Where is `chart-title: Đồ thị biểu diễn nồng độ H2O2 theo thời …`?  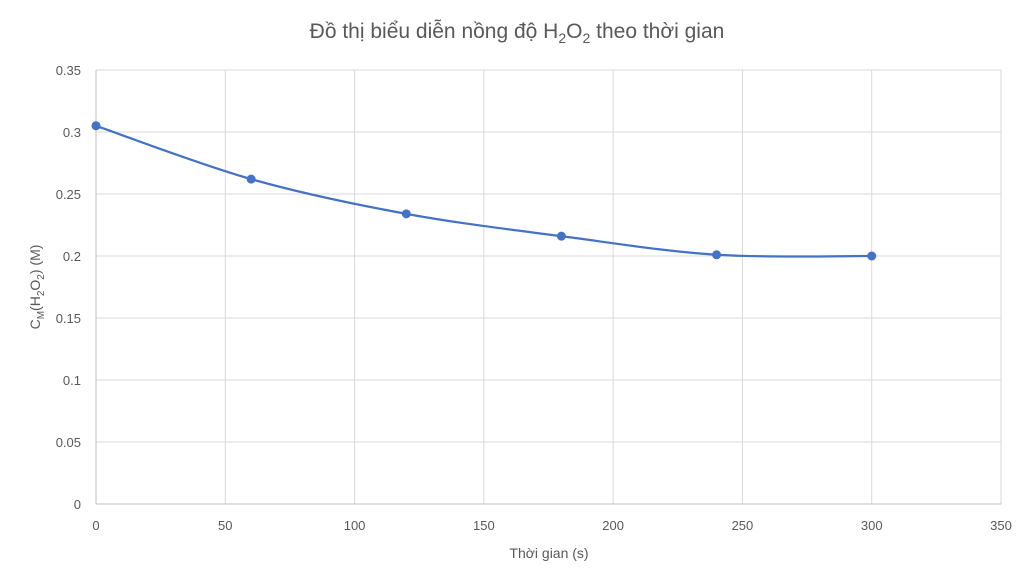 chart-title: Đồ thị biểu diễn nồng độ H2O2 theo thời … is located at coordinates (517, 33).